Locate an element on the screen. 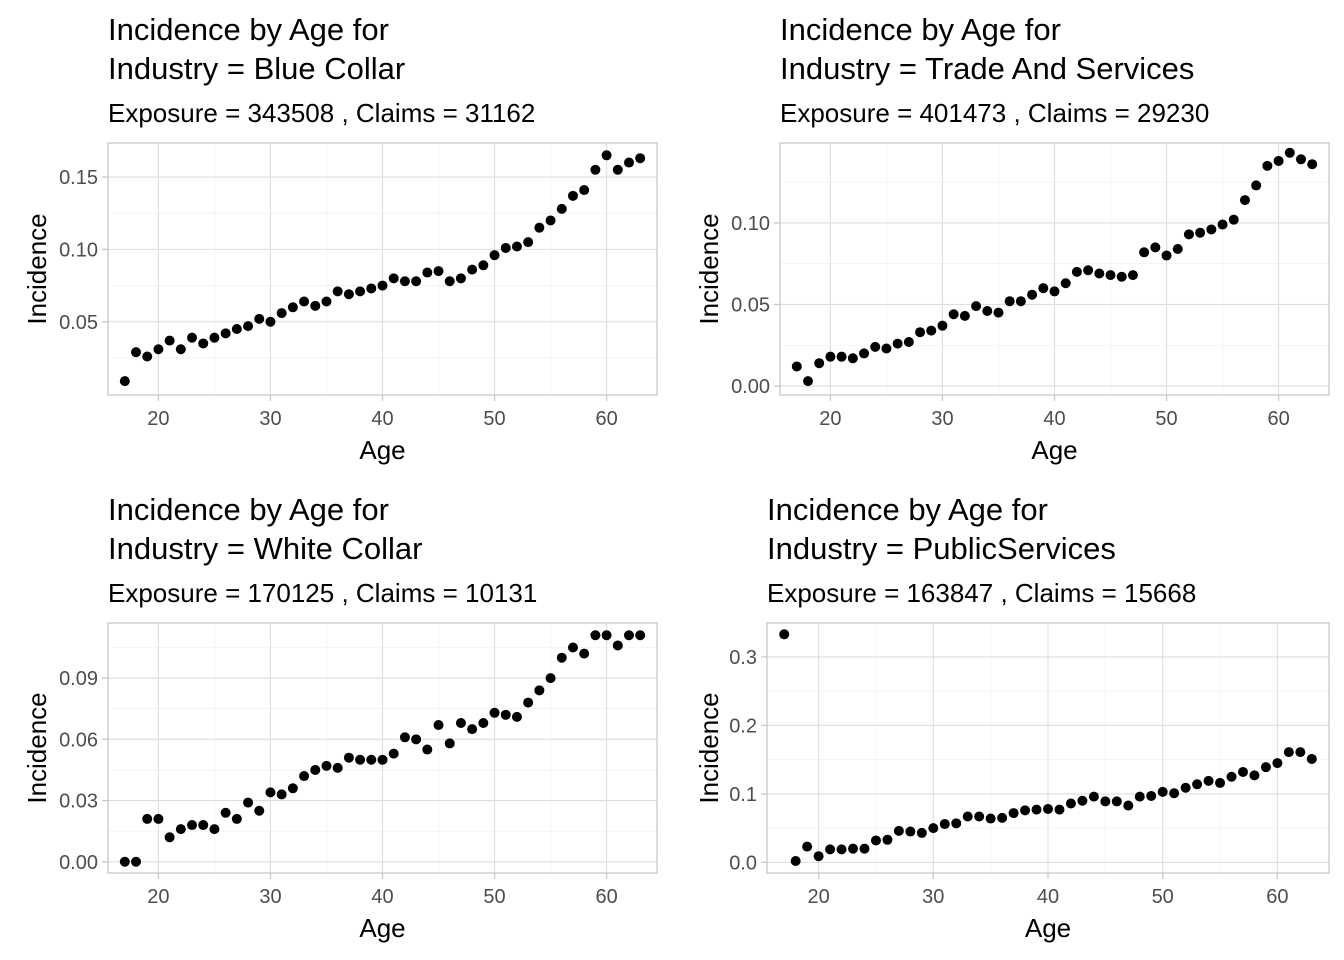 The width and height of the screenshot is (1344, 960). y-tick-label: 0.05 is located at coordinates (750, 305).